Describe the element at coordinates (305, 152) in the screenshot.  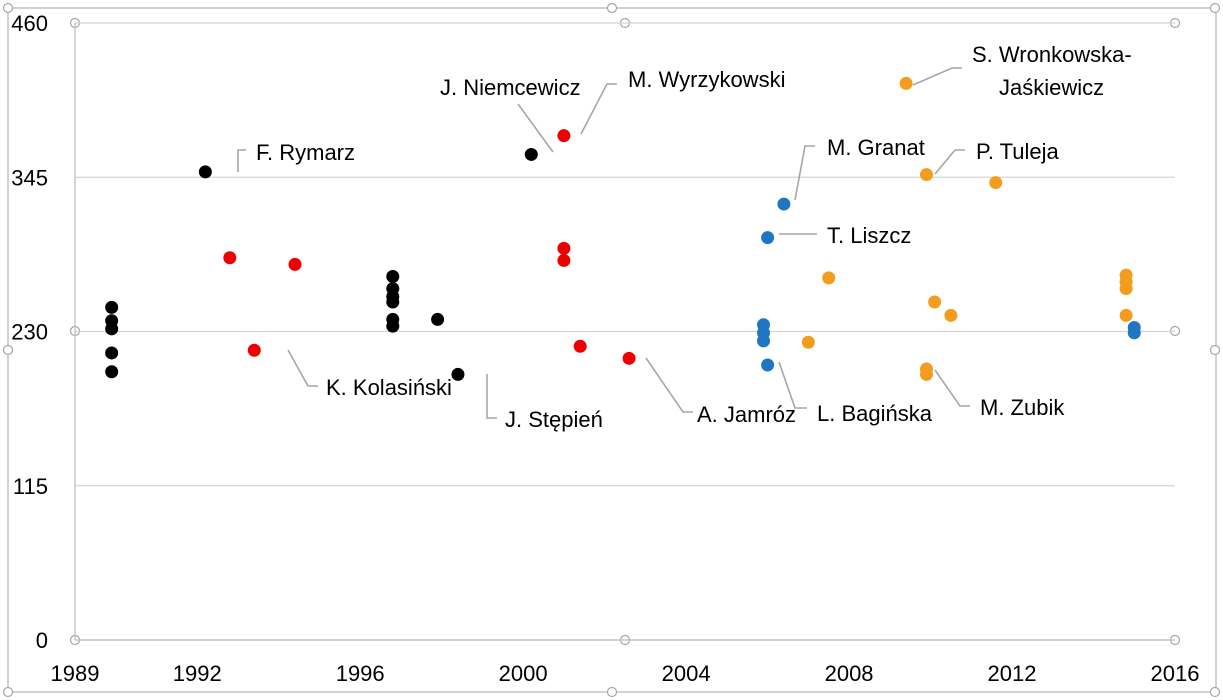
I see `annotation-label: F. Rymarz` at that location.